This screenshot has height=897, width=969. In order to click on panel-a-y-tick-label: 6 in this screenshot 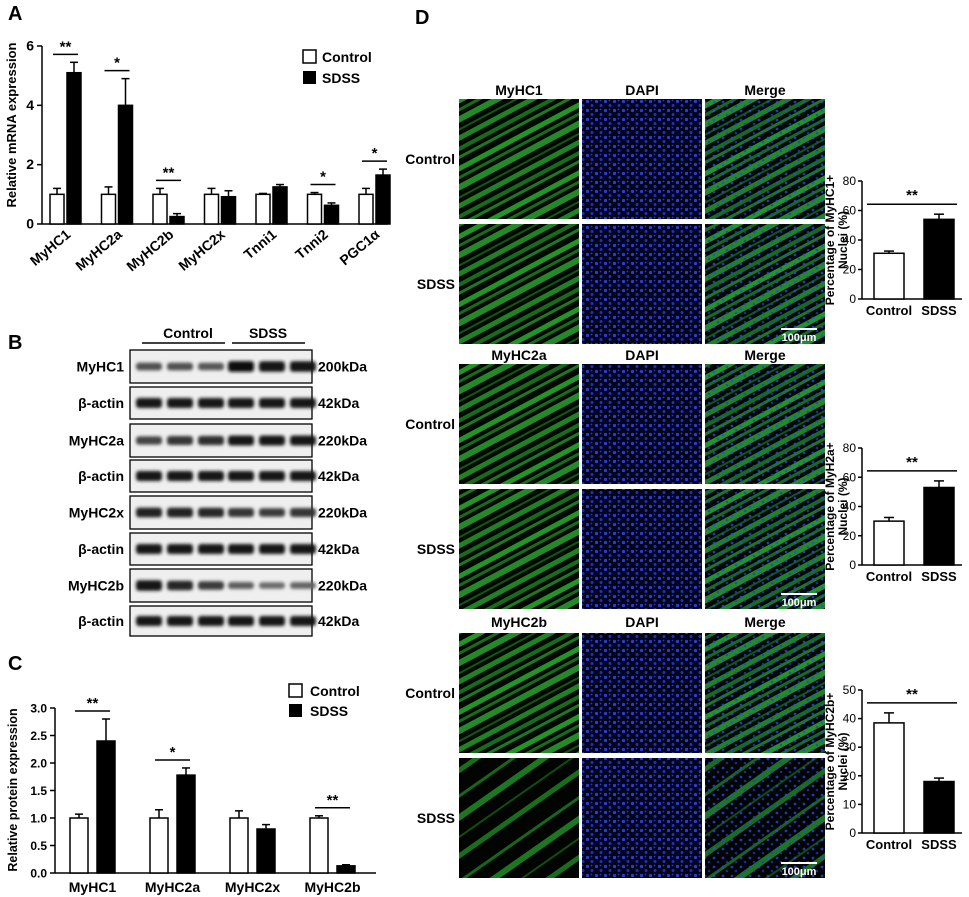, I will do `click(30, 46)`.